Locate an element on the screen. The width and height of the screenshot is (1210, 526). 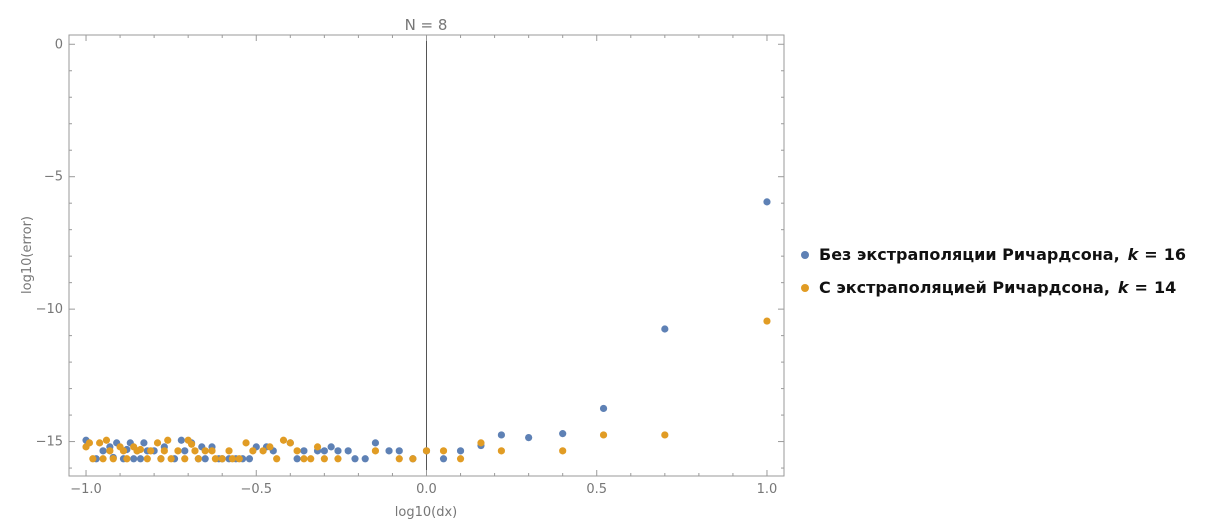
legend-marker-blue is located at coordinates (805, 254).